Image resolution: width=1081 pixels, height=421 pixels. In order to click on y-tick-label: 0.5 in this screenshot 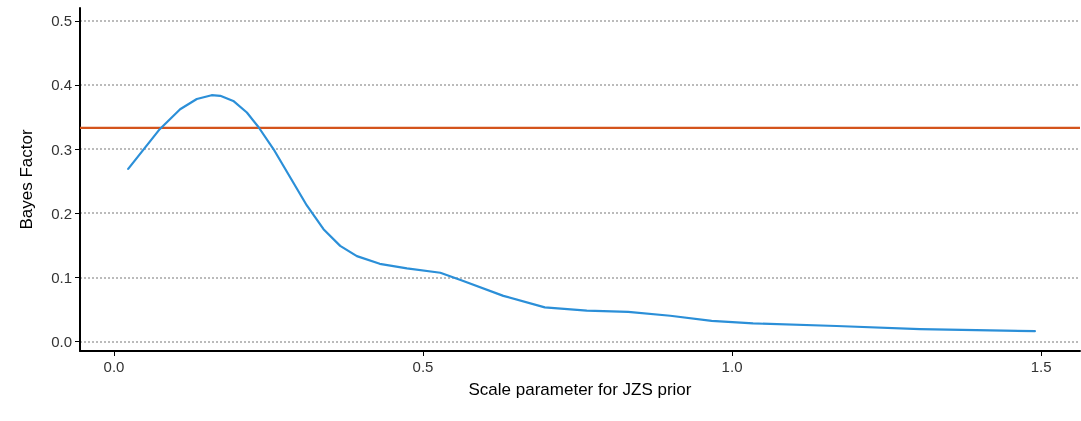, I will do `click(61, 21)`.